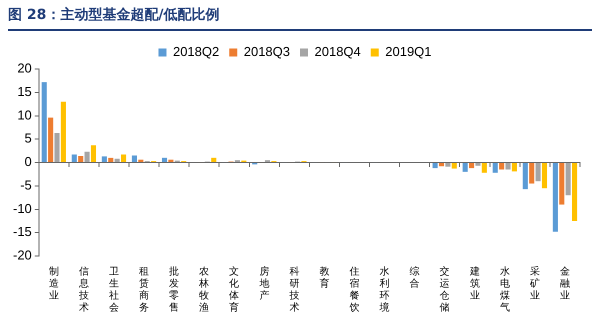  I want to click on x-tick-label: 制造业, so click(53, 284).